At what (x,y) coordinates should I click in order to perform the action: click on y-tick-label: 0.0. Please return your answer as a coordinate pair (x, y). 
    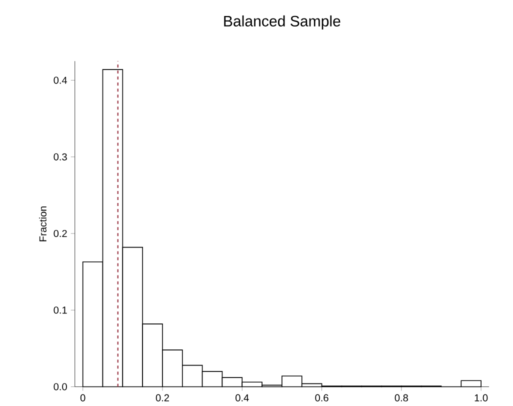
    Looking at the image, I should click on (60, 386).